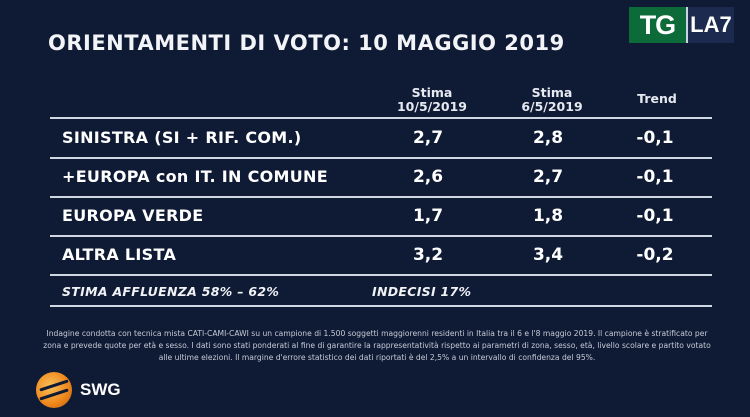  I want to click on previous-value: 3,4, so click(548, 255).